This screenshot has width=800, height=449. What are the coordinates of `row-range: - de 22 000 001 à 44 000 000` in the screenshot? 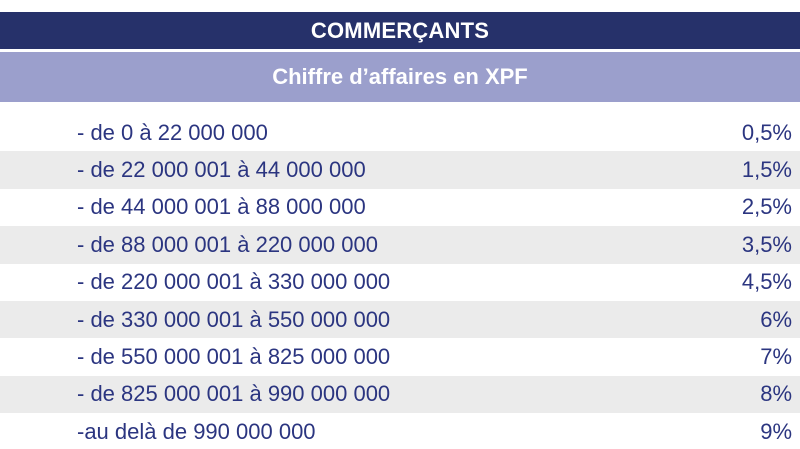 It's located at (221, 170).